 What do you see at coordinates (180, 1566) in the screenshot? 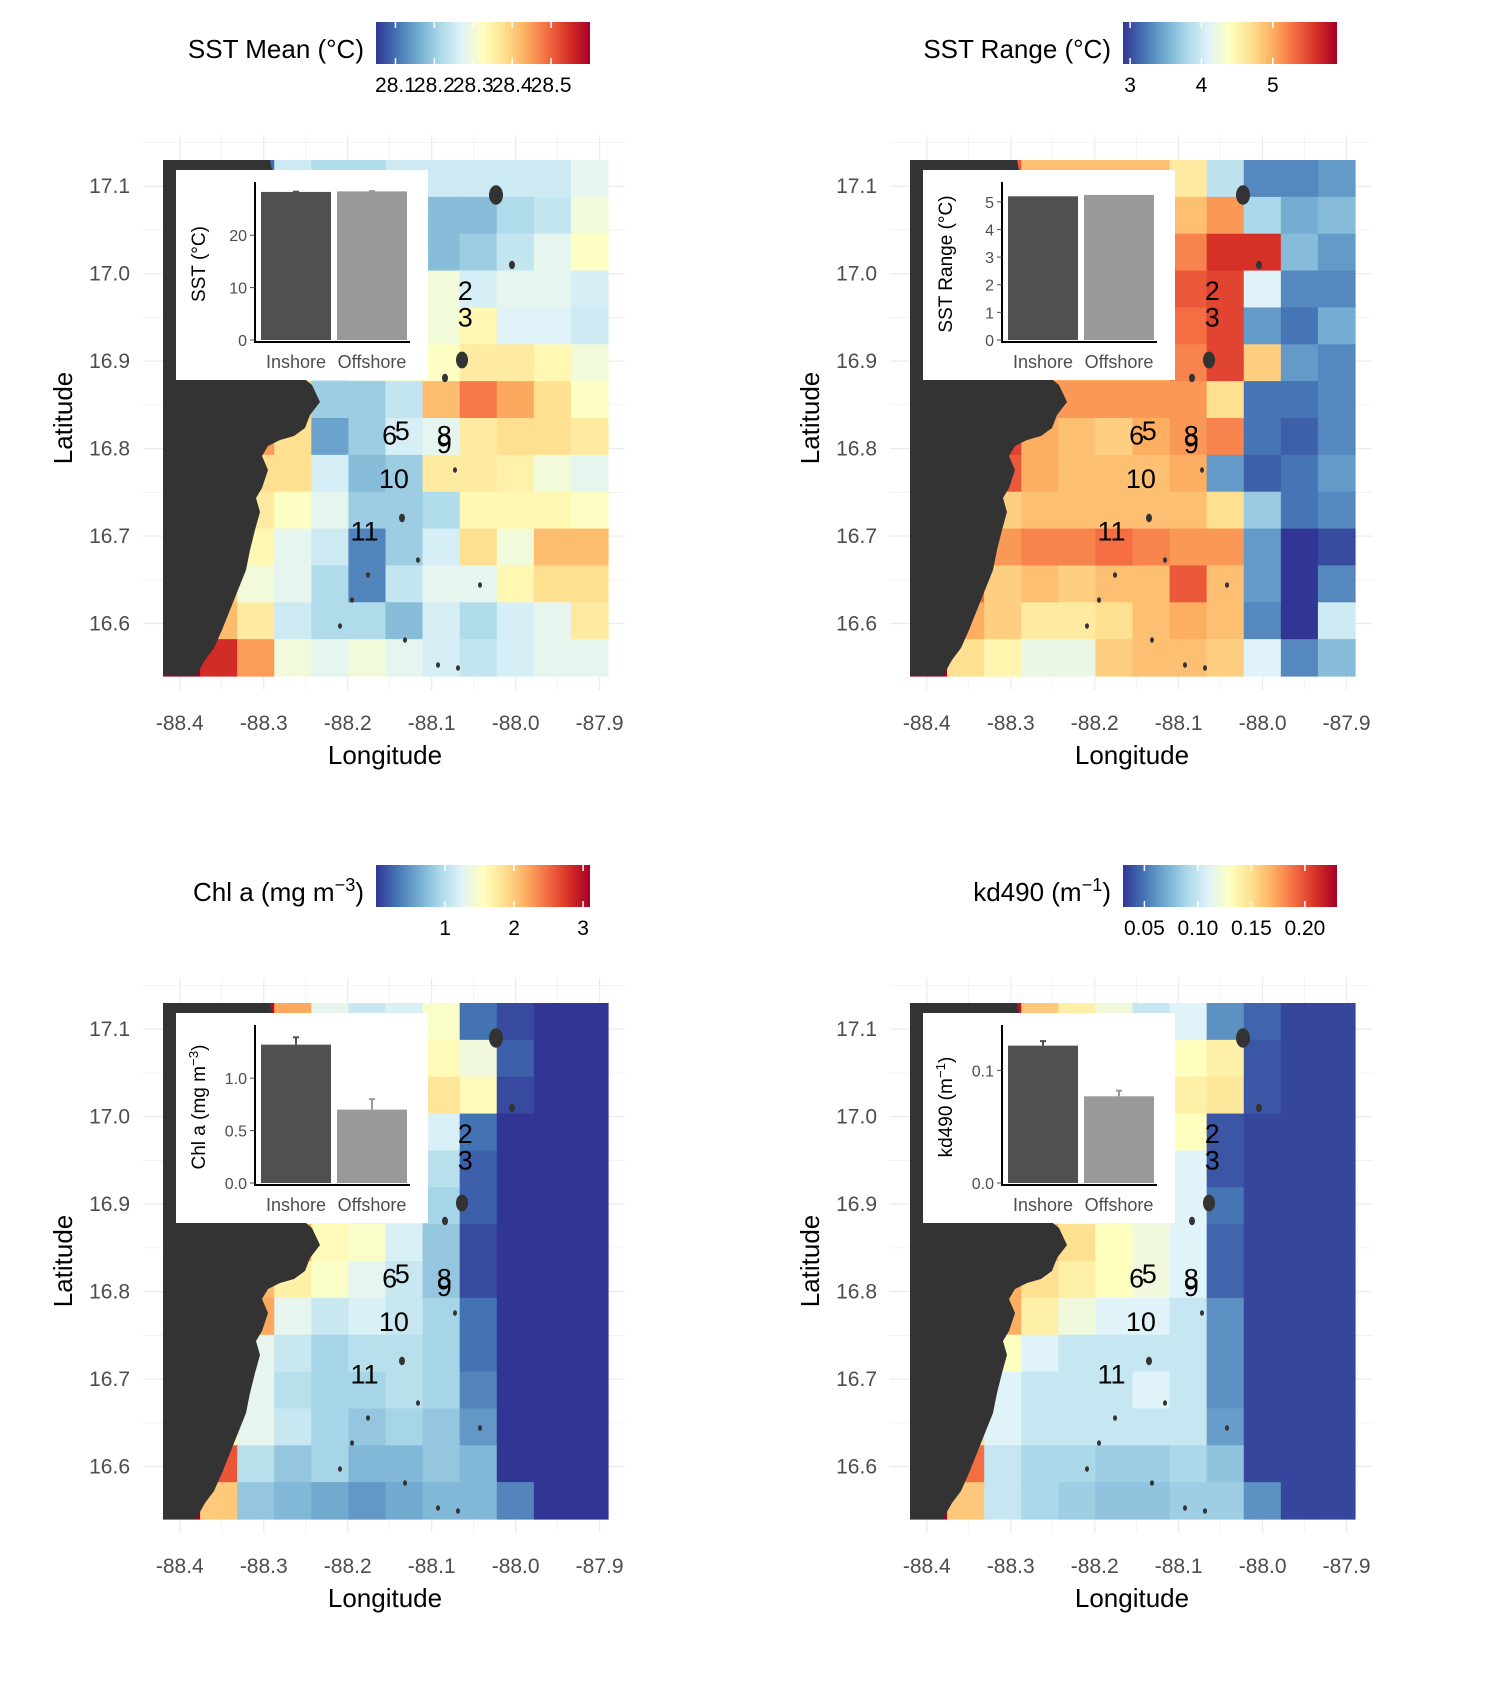
I see `x-tick-label: -88.4` at bounding box center [180, 1566].